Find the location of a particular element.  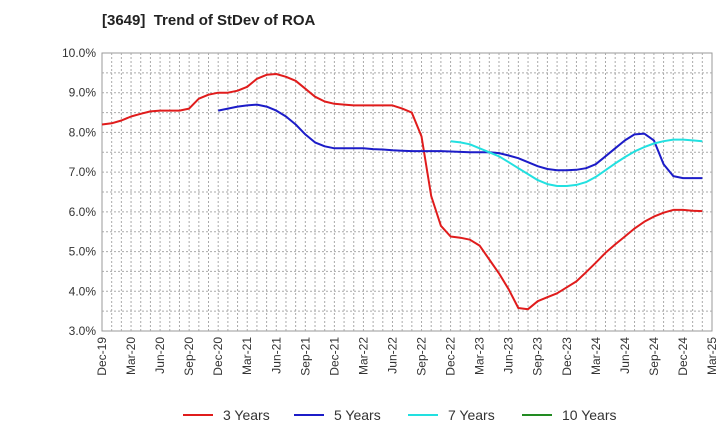

series-line-7-years is located at coordinates (576, 162).